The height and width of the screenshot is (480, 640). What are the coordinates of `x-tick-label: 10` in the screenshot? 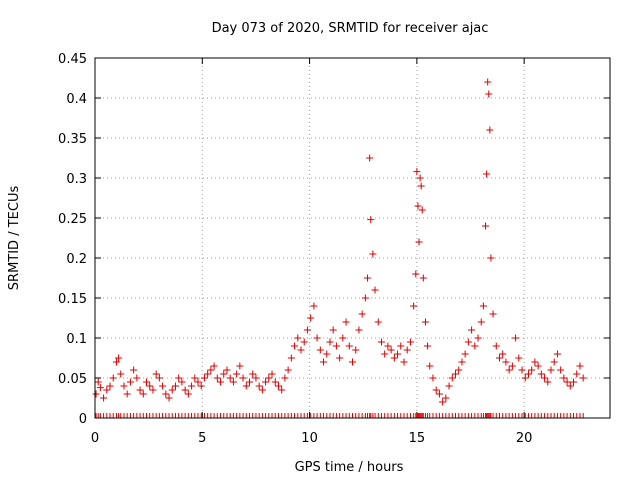 It's located at (309, 438).